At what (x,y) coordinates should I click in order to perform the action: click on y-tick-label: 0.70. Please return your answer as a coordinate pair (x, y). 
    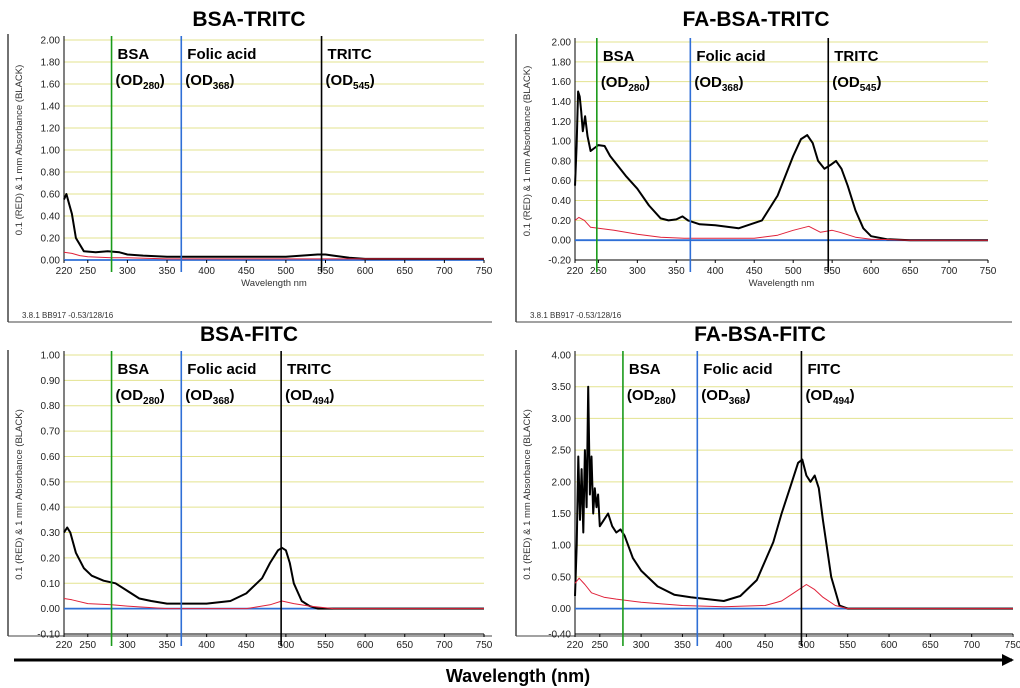
    Looking at the image, I should click on (51, 432).